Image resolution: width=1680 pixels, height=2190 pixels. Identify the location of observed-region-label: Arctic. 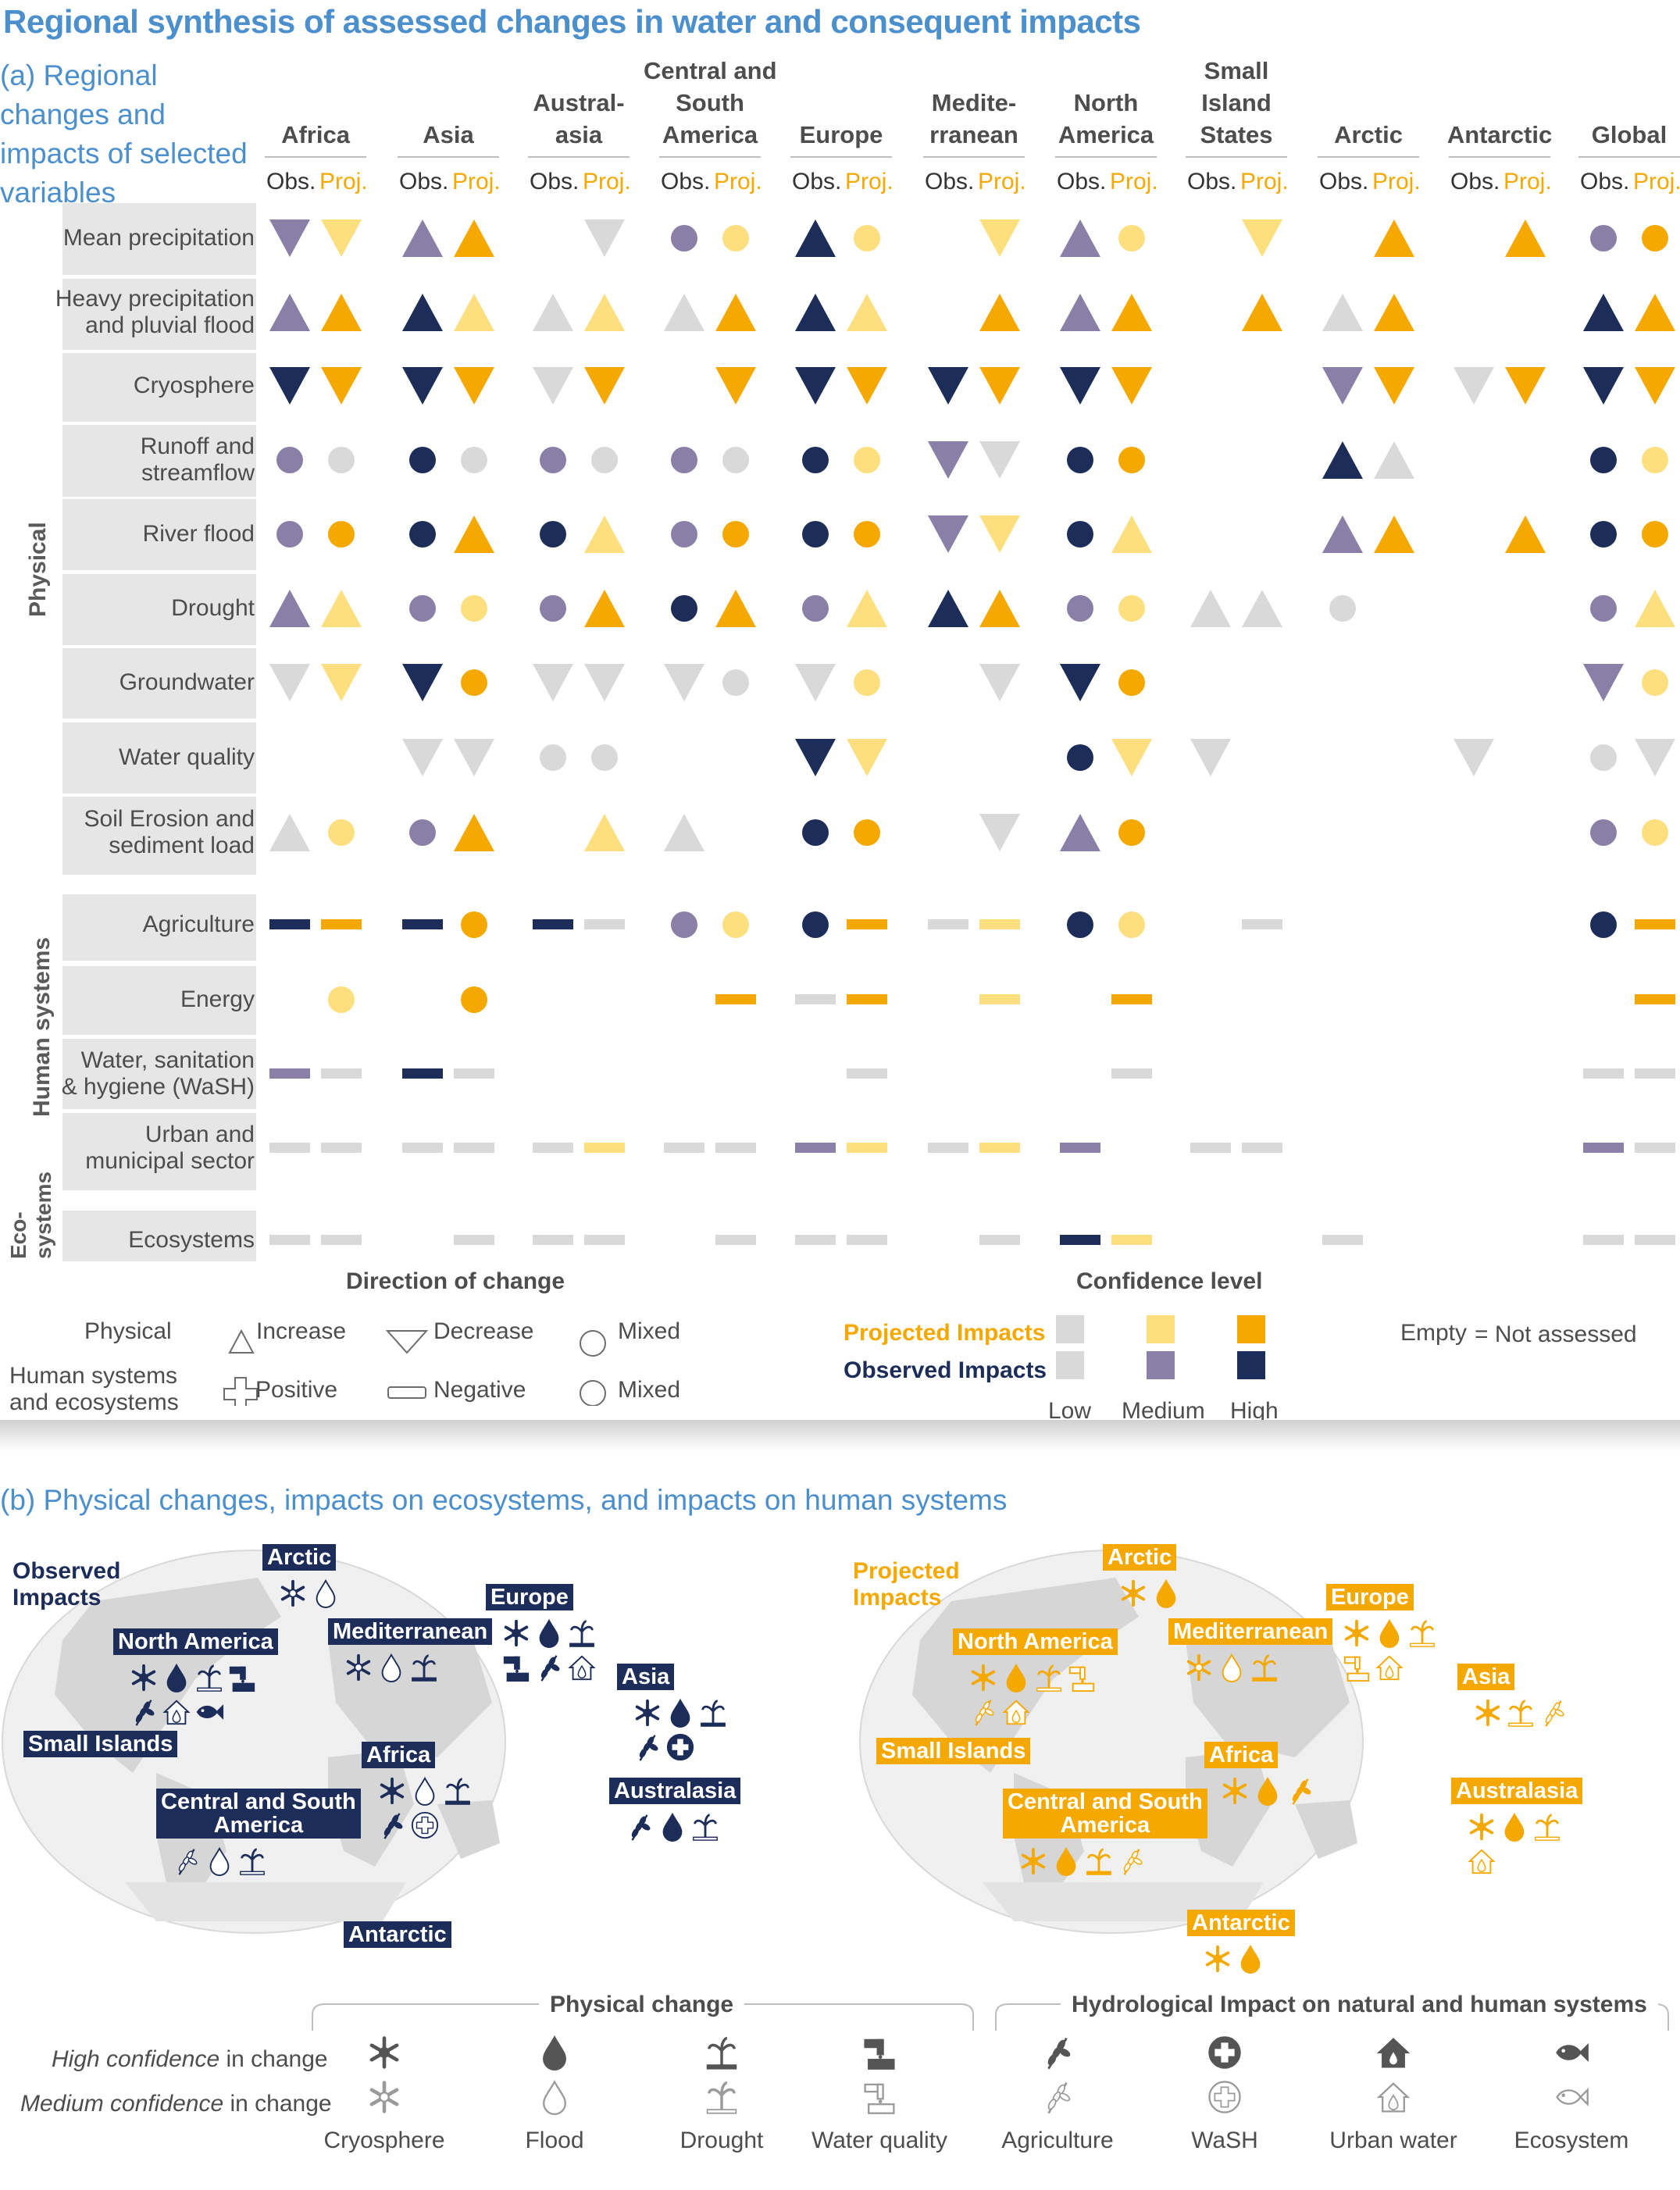
(299, 1557).